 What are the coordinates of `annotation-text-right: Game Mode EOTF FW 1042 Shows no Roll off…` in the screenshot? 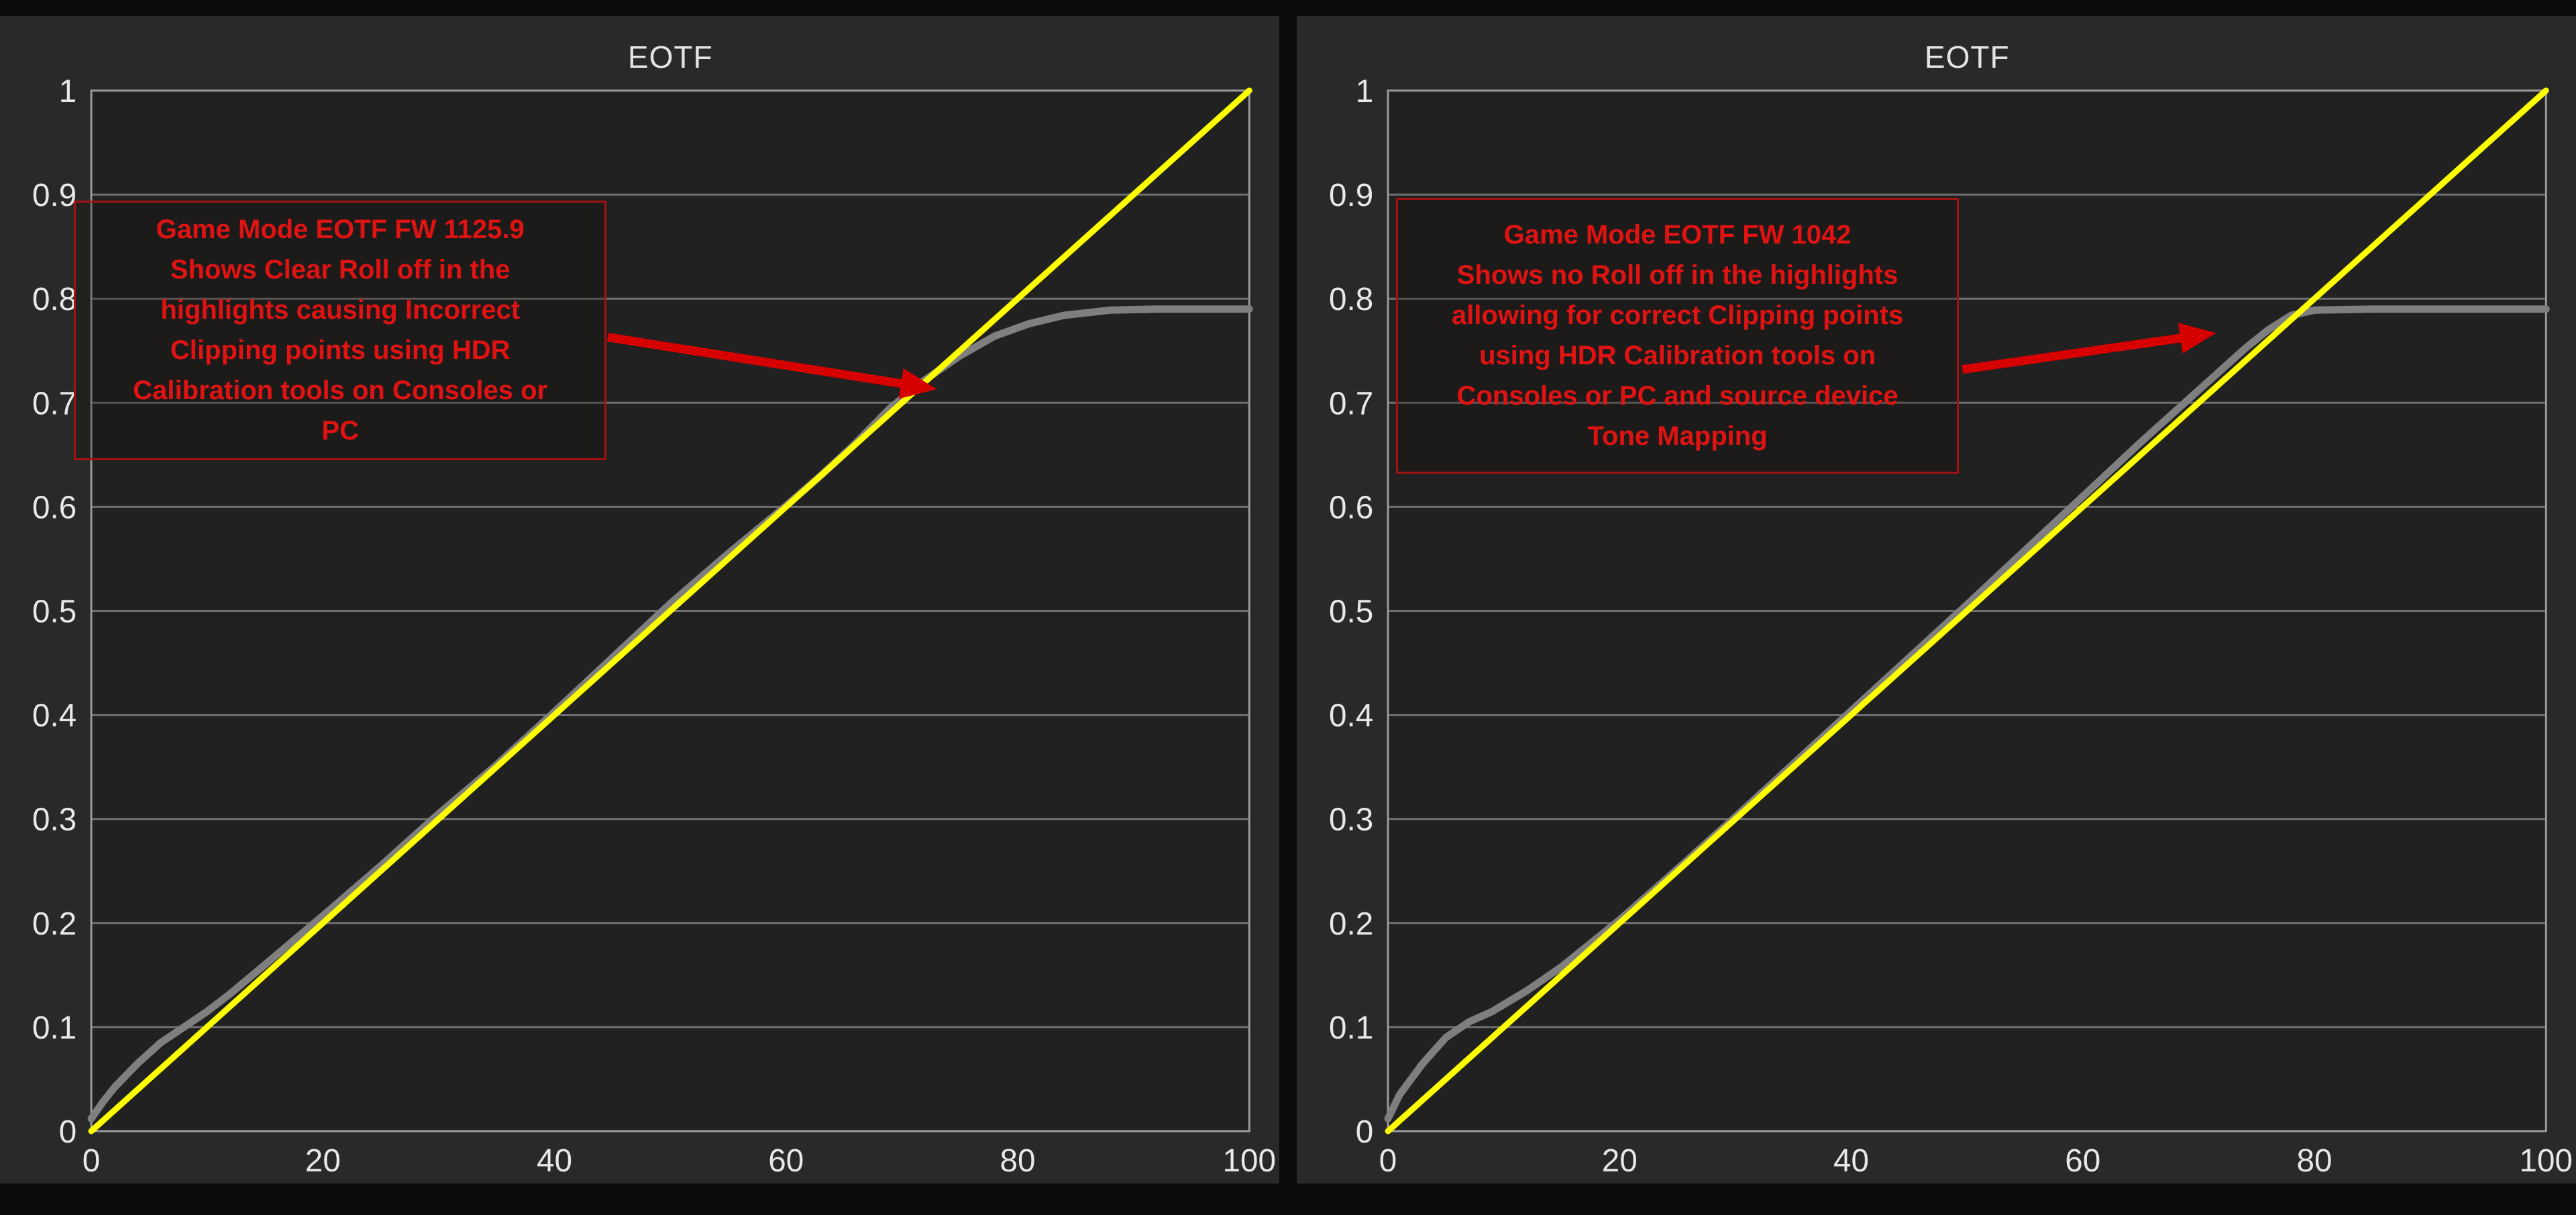 It's located at (1677, 336).